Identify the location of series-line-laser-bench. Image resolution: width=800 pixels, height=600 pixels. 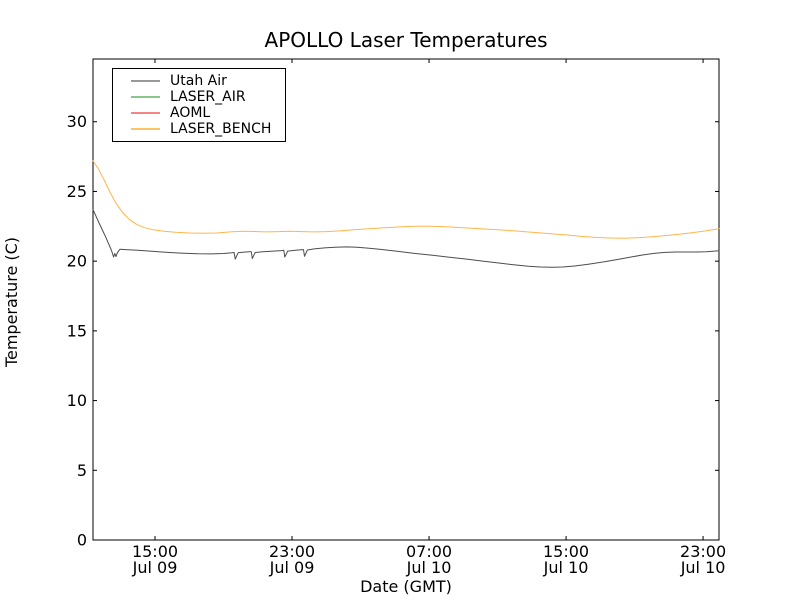
(406, 199).